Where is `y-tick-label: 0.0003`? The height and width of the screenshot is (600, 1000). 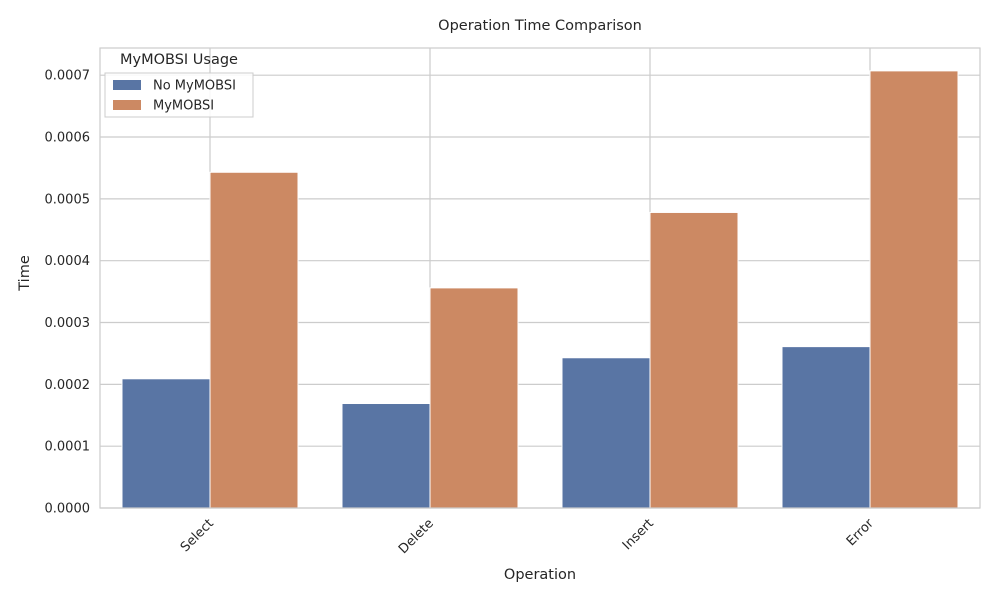
y-tick-label: 0.0003 is located at coordinates (68, 323).